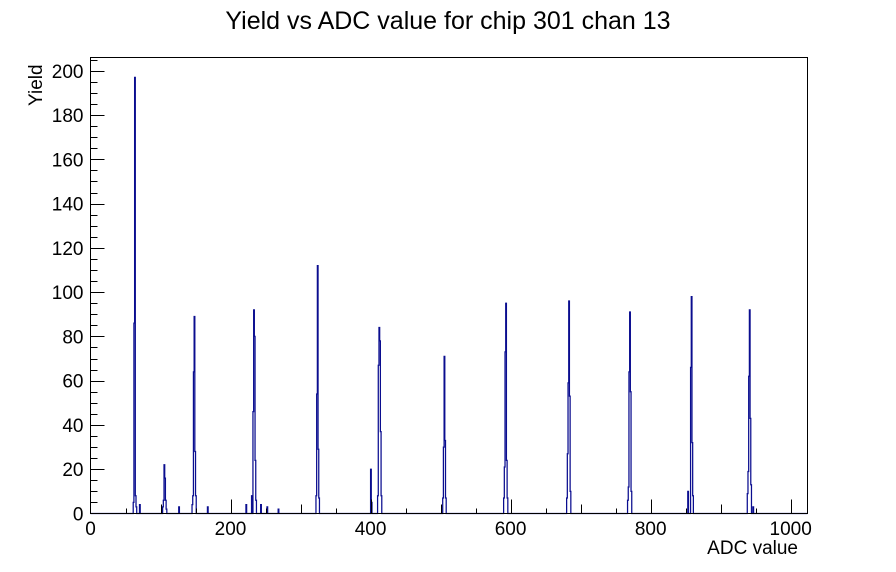  What do you see at coordinates (448, 21) in the screenshot?
I see `chart-title: Yield vs ADC value for chip 301 chan 13` at bounding box center [448, 21].